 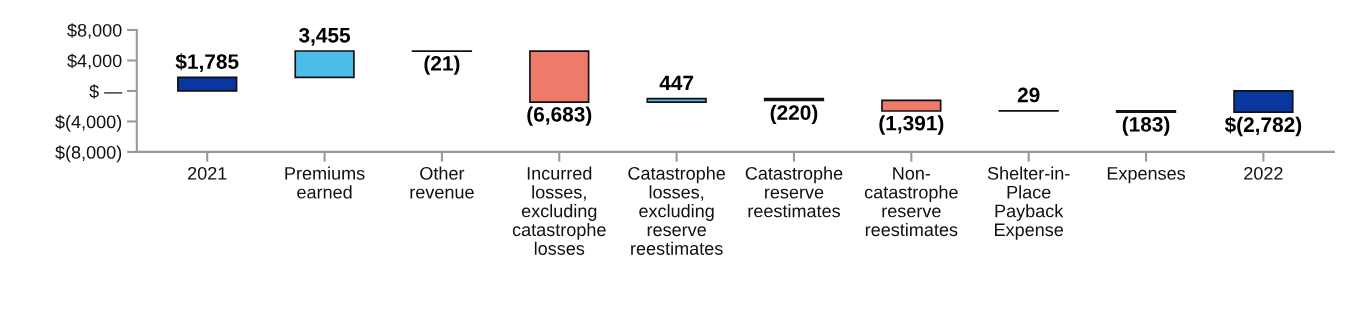 What do you see at coordinates (207, 62) in the screenshot?
I see `data-label: $1,785` at bounding box center [207, 62].